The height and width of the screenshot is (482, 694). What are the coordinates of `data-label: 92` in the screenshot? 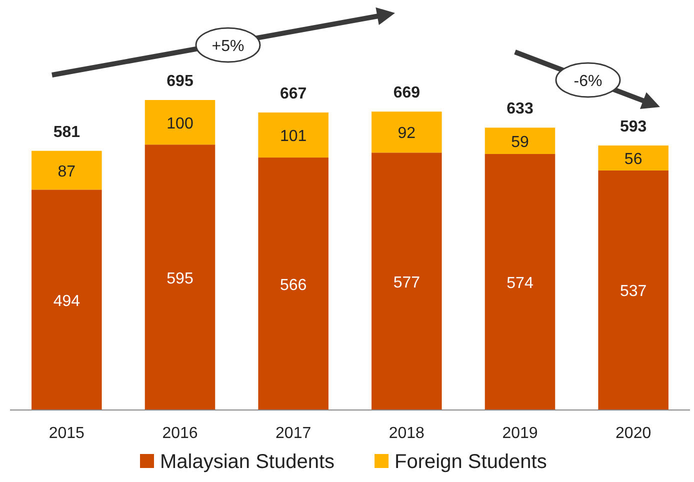 It's located at (407, 133).